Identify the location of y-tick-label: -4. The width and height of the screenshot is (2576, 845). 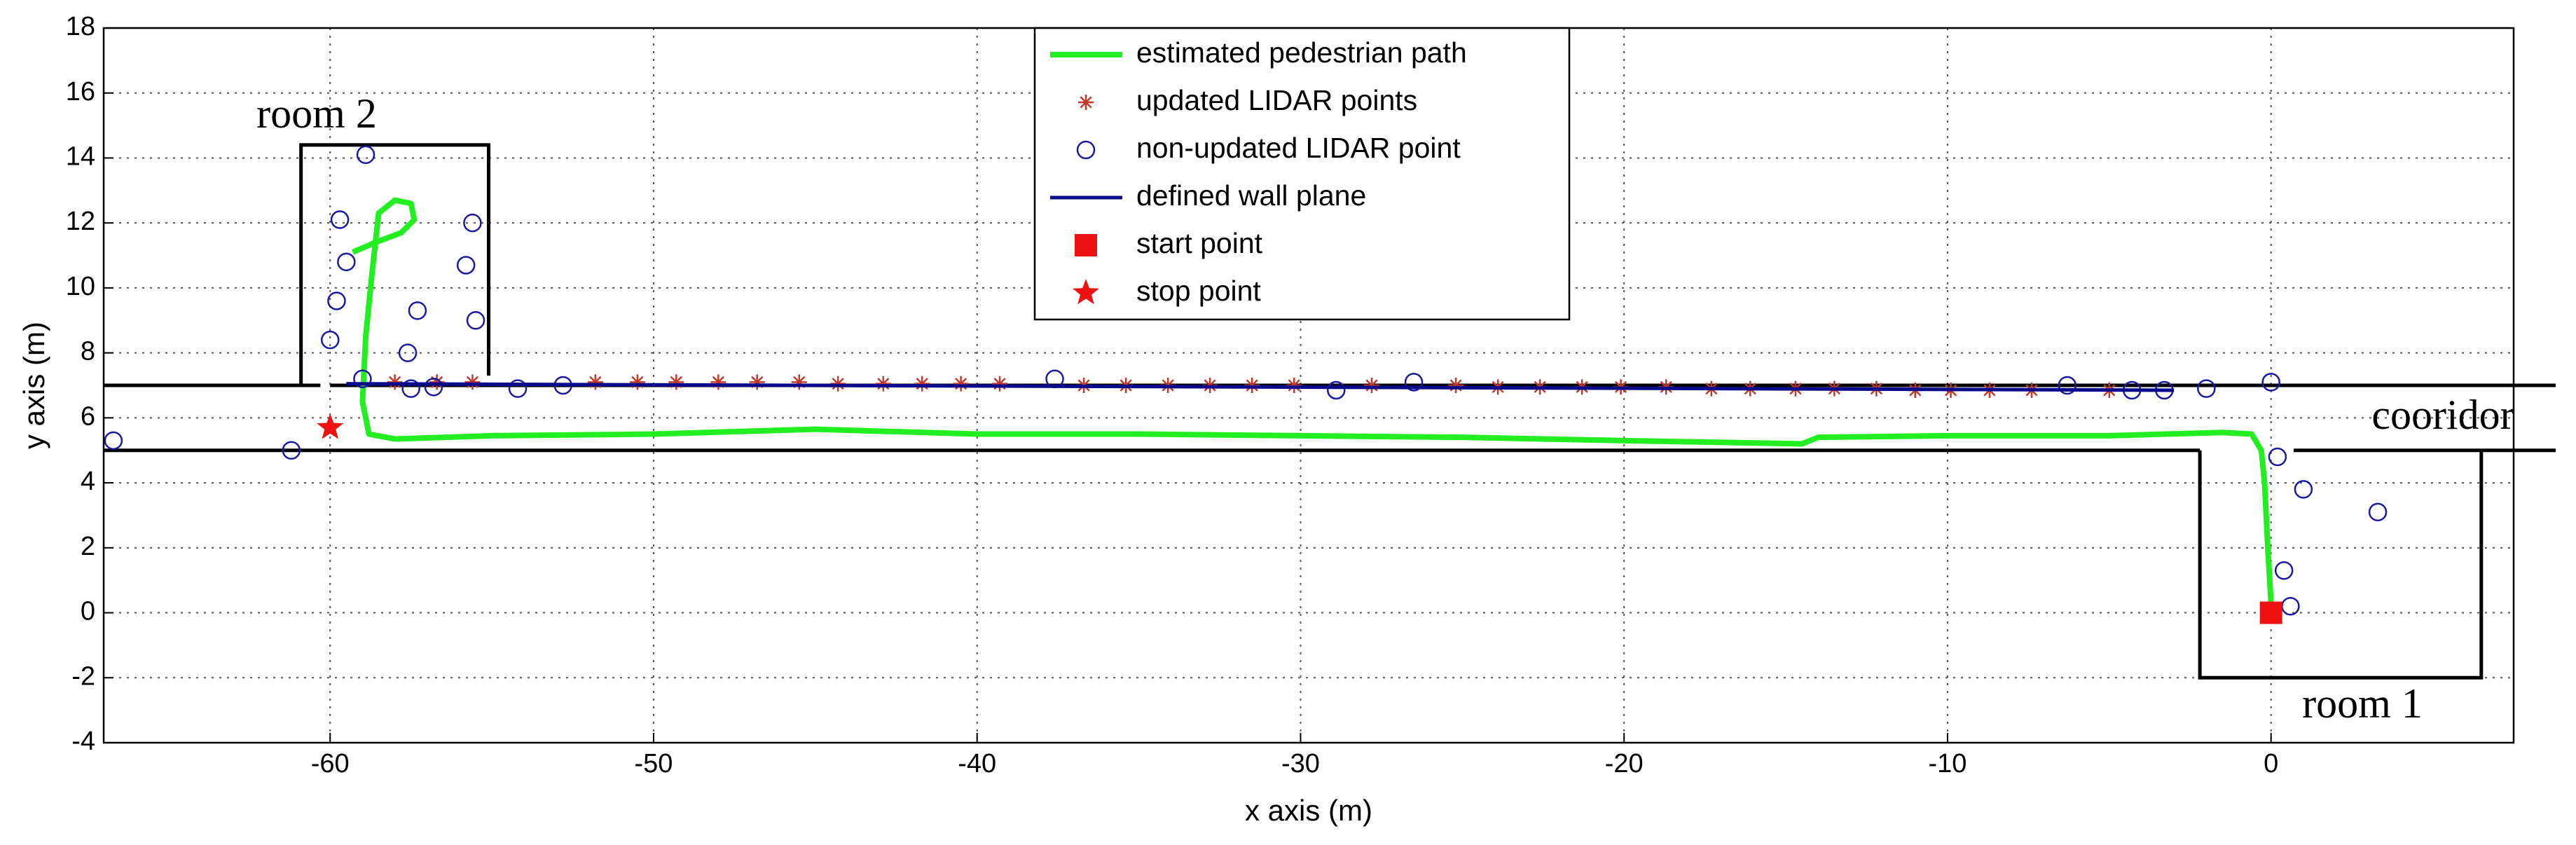
(83, 741).